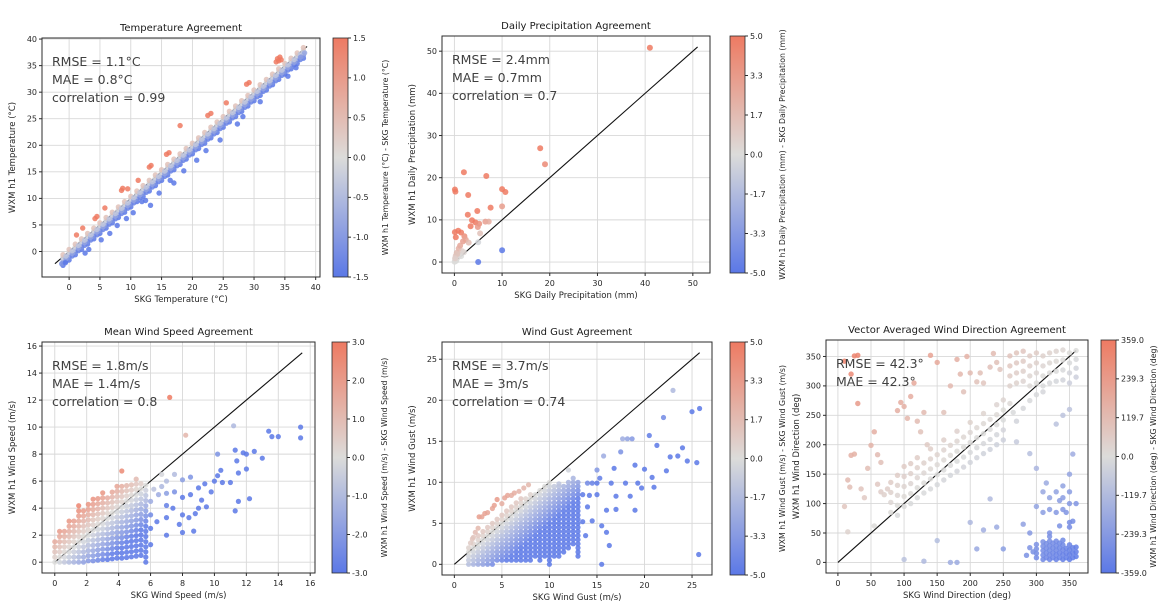 The image size is (1170, 616). I want to click on colorbar-tick-label: 119.7, so click(1132, 417).